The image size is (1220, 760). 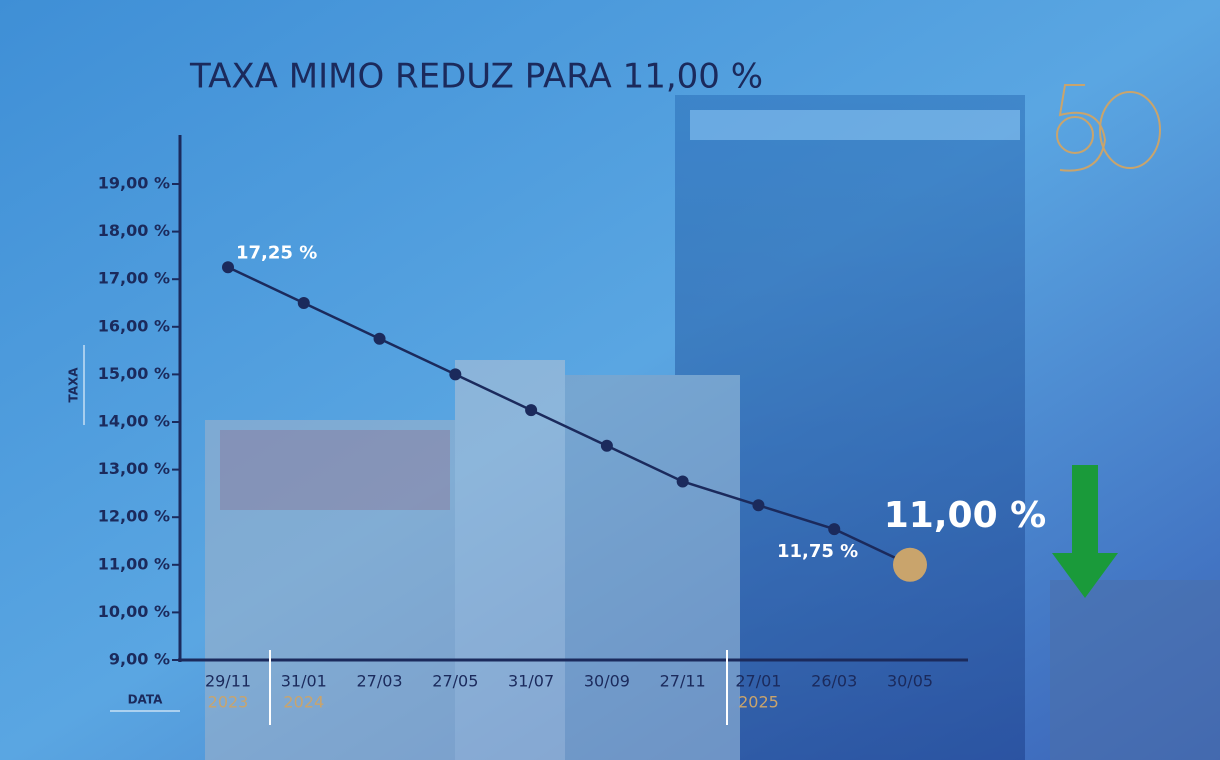 What do you see at coordinates (455, 681) in the screenshot?
I see `x-tick-label: 27/05` at bounding box center [455, 681].